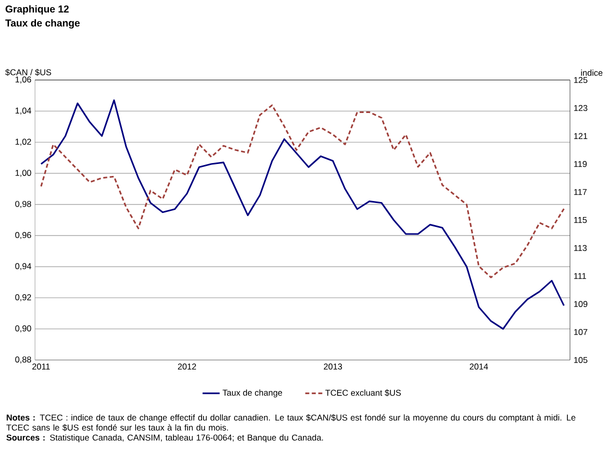  I want to click on y-tick-label: 0,94, so click(23, 266).